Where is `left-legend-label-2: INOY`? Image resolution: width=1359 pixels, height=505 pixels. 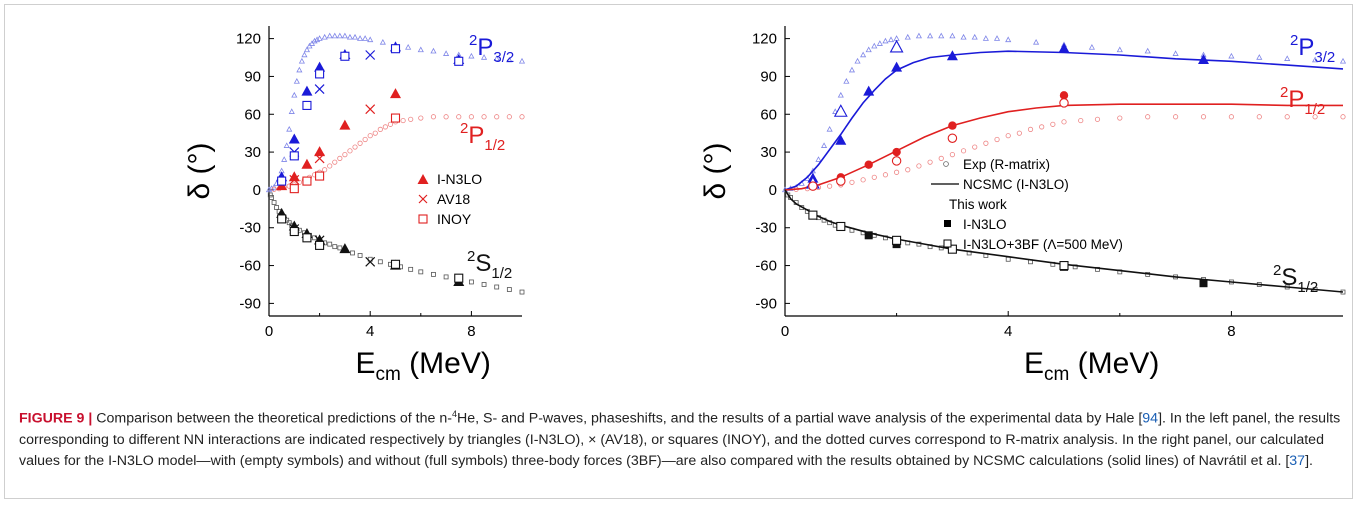
left-legend-label-2: INOY is located at coordinates (454, 219).